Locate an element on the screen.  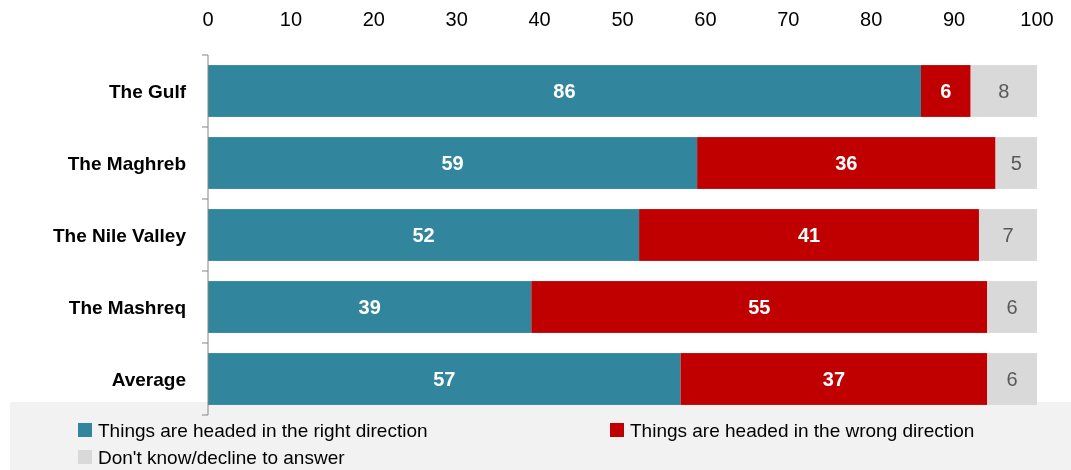
y-tick-label: The Nile Valley is located at coordinates (119, 235).